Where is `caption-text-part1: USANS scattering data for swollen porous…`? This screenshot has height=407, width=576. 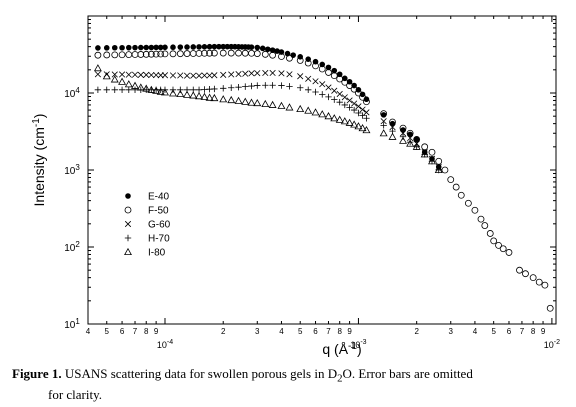 caption-text-part1: USANS scattering data for swollen porous… is located at coordinates (199, 373).